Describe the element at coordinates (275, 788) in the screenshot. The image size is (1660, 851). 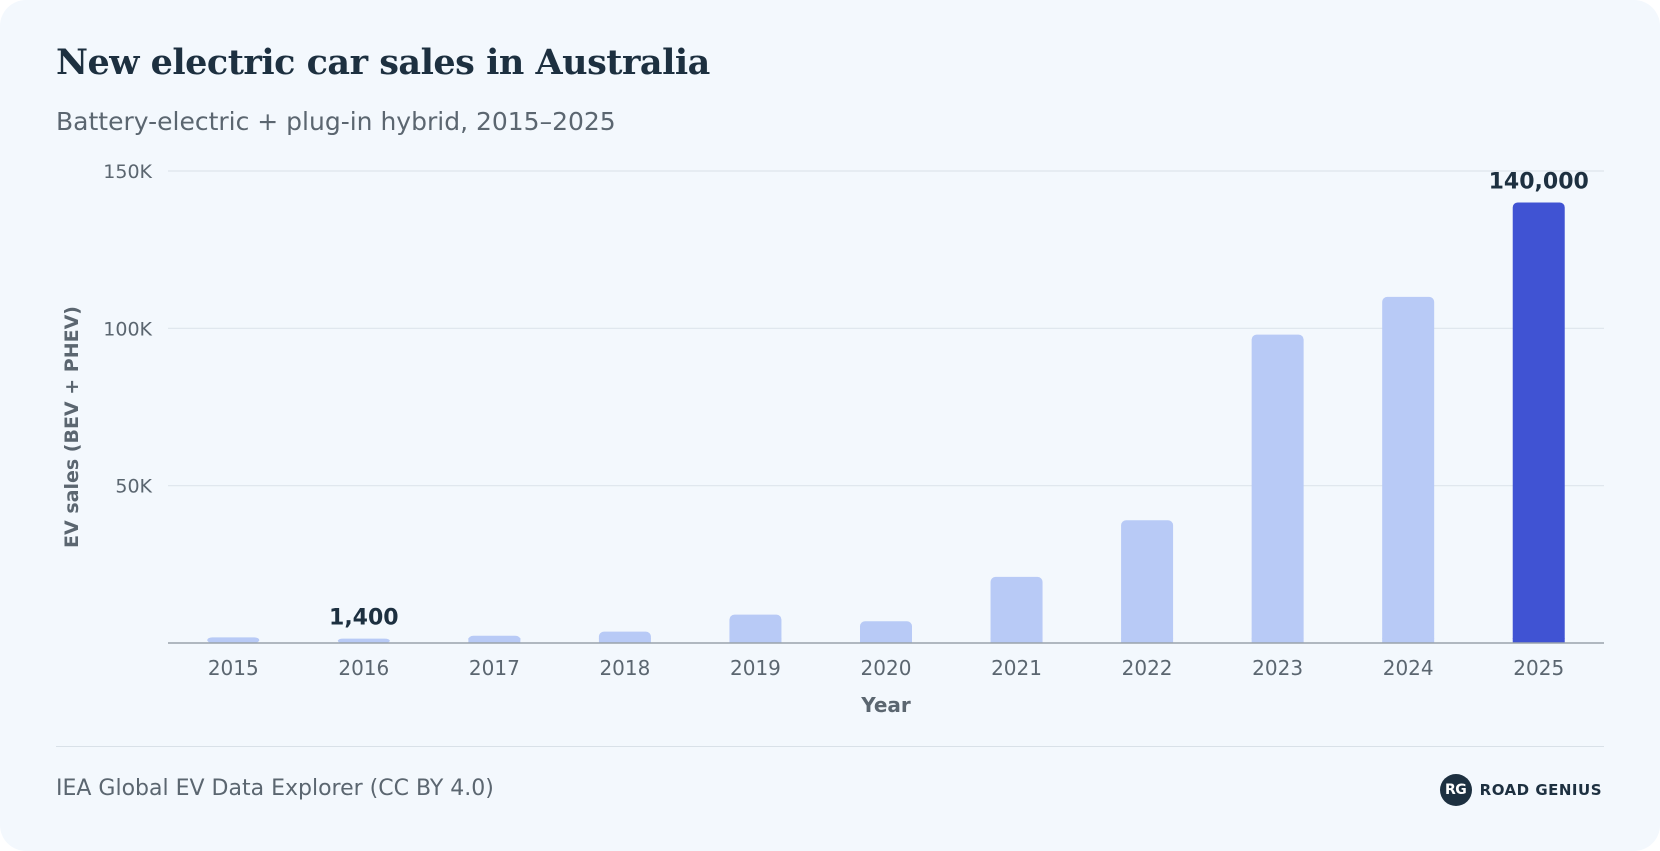
I see `source-note: IEA Global EV Data Explorer (CC BY 4.0)` at that location.